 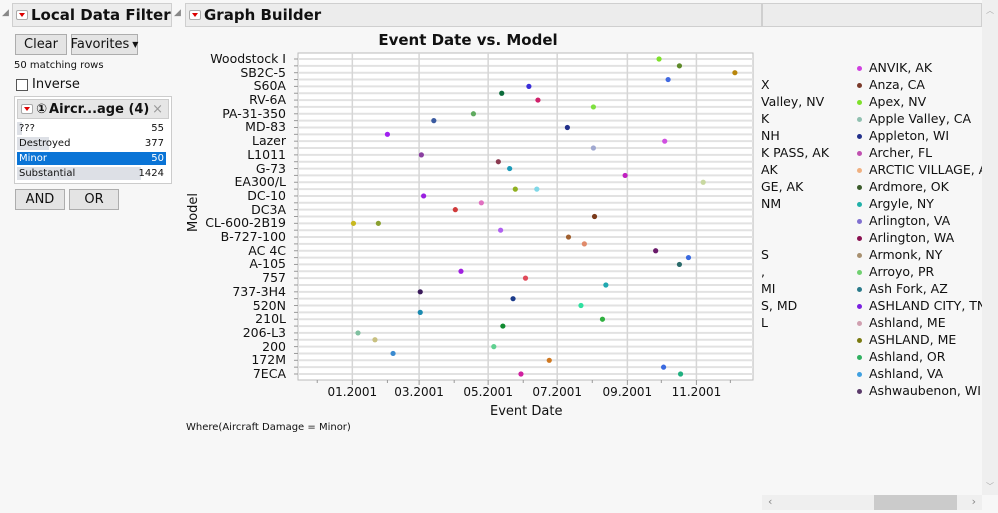 What do you see at coordinates (928, 169) in the screenshot?
I see `legend-label: ARCTIC VILLAGE, A` at bounding box center [928, 169].